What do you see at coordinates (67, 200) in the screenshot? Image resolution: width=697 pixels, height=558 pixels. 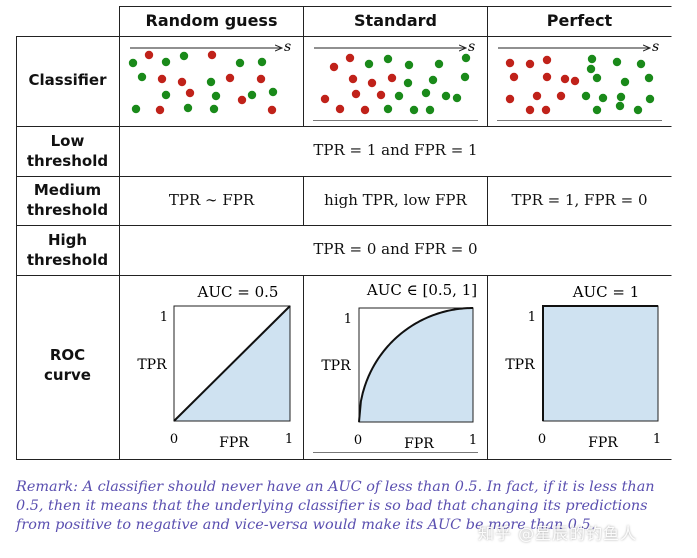 I see `row-label-medium-threshold: Medium threshold` at bounding box center [67, 200].